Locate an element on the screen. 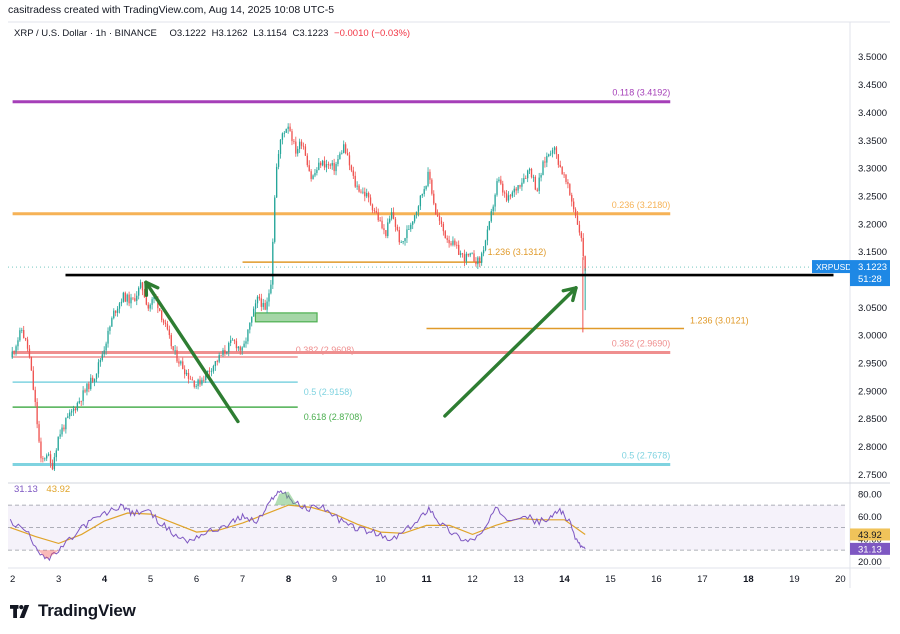  fib-level-label: 0.382 (2.9690) is located at coordinates (641, 343).